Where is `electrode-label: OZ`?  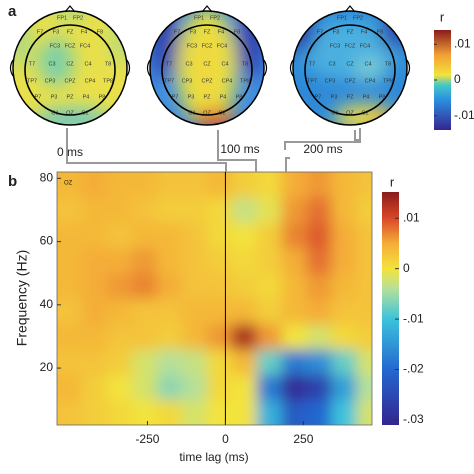 electrode-label: OZ is located at coordinates (207, 113).